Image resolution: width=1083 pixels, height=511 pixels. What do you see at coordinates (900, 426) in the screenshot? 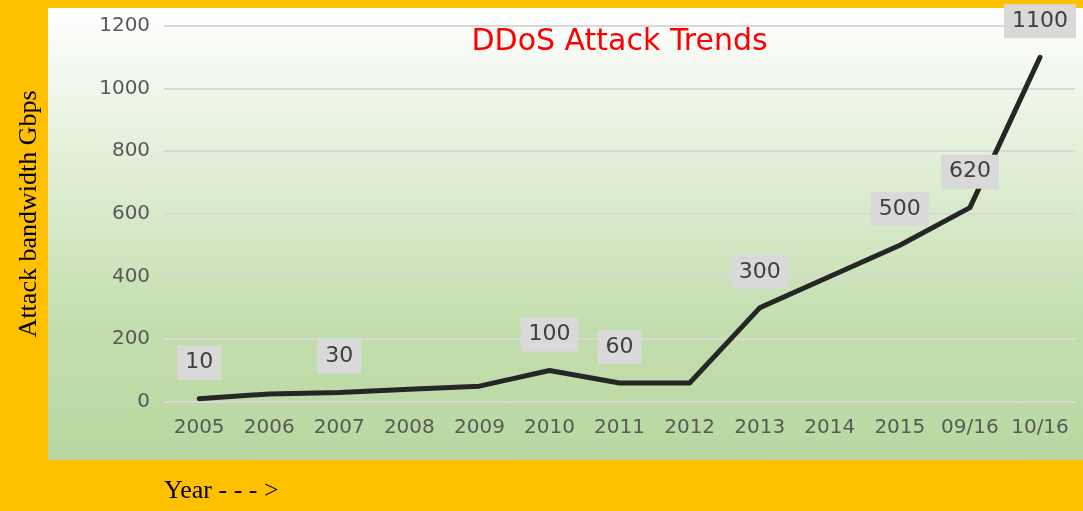
I see `x-tick-label: 2015` at bounding box center [900, 426].